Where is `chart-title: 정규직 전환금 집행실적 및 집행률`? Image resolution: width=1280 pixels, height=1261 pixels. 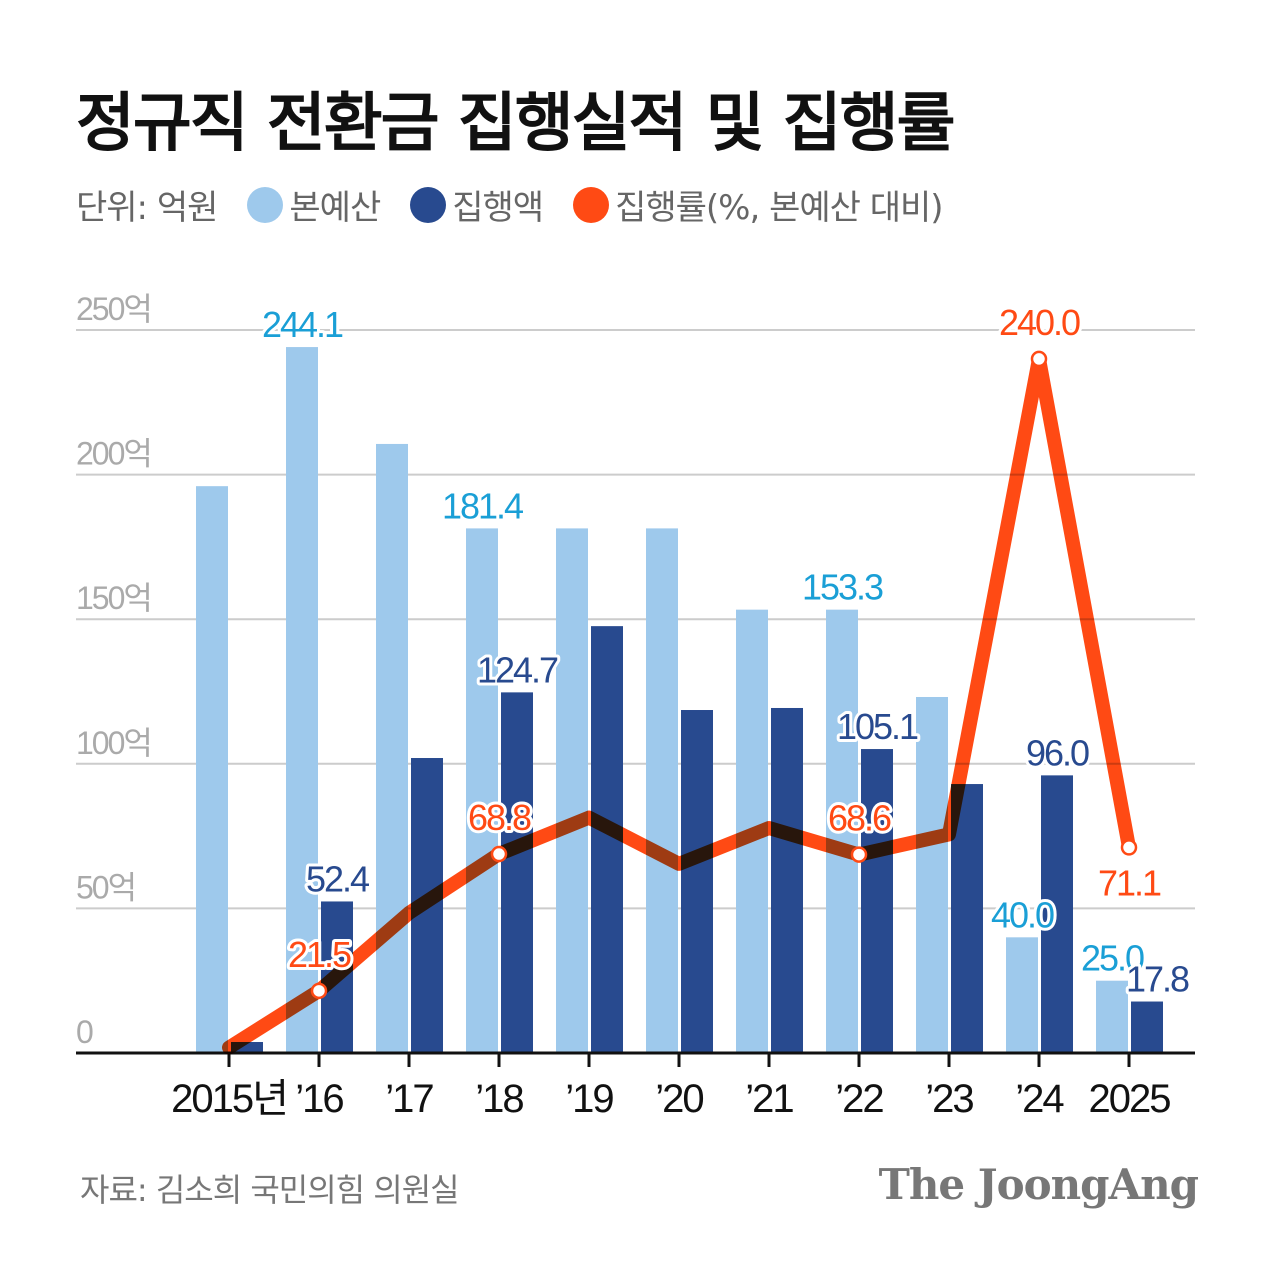 chart-title: 정규직 전환금 집행실적 및 집행률 is located at coordinates (515, 124).